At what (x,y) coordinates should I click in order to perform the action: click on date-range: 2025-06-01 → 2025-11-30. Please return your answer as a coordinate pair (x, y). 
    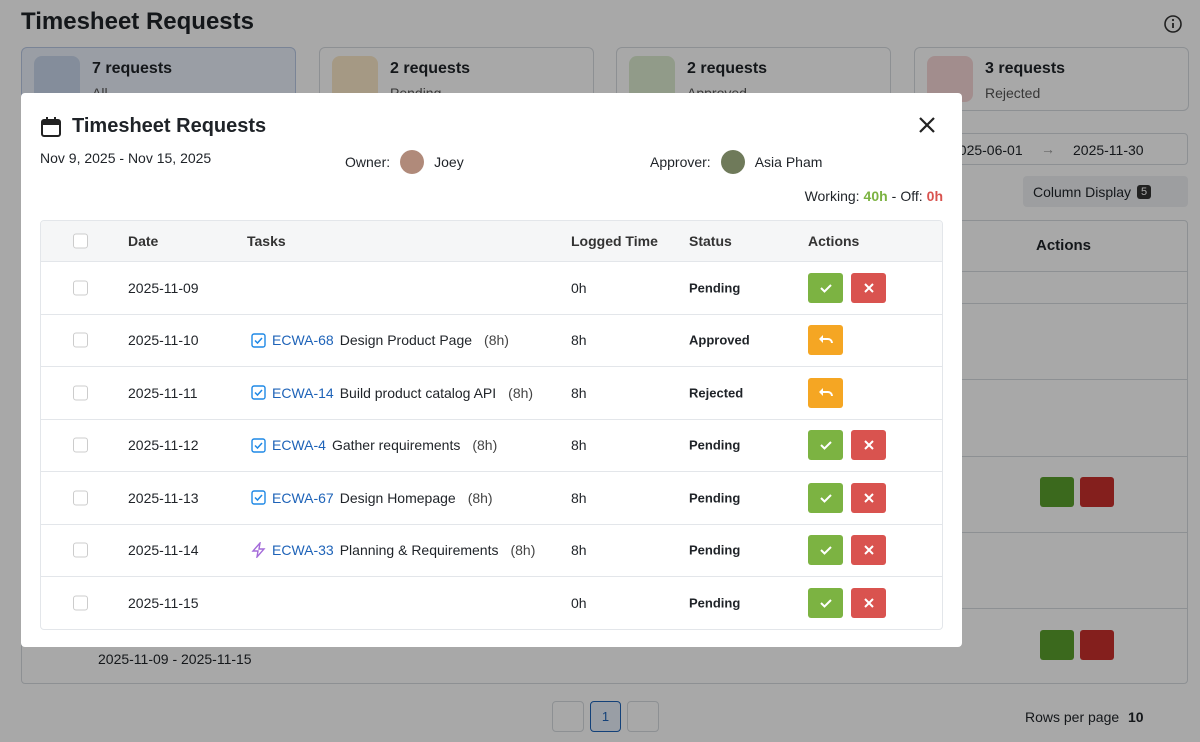
    Looking at the image, I should click on (1064, 149).